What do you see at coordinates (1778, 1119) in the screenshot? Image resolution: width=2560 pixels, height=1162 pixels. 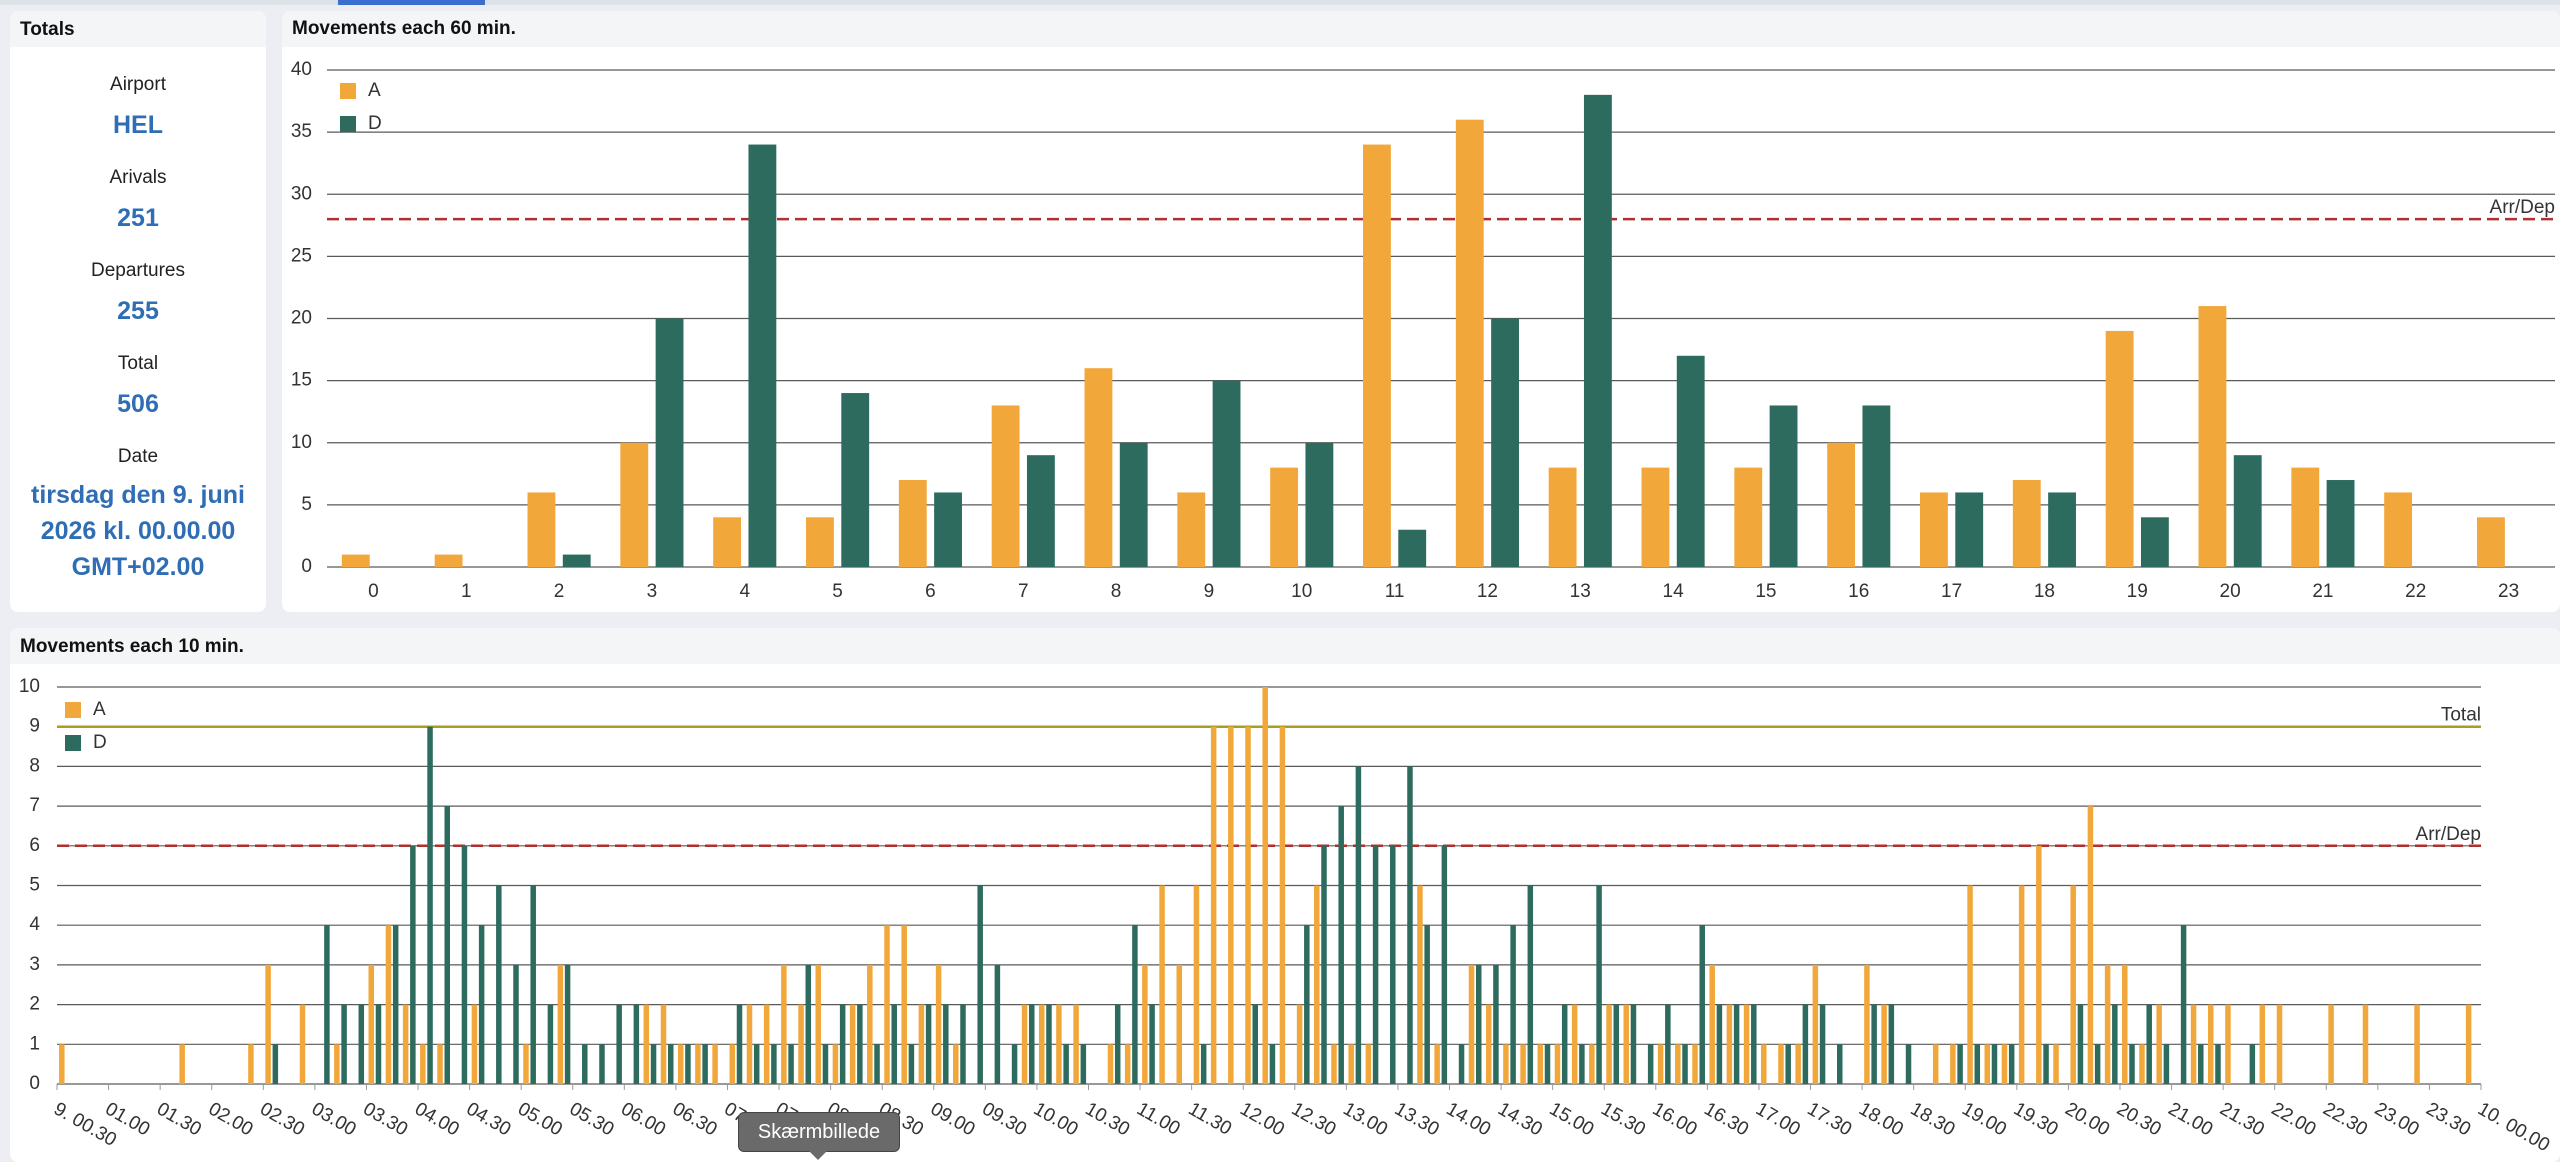 I see `x-tick-label: 17.00` at bounding box center [1778, 1119].